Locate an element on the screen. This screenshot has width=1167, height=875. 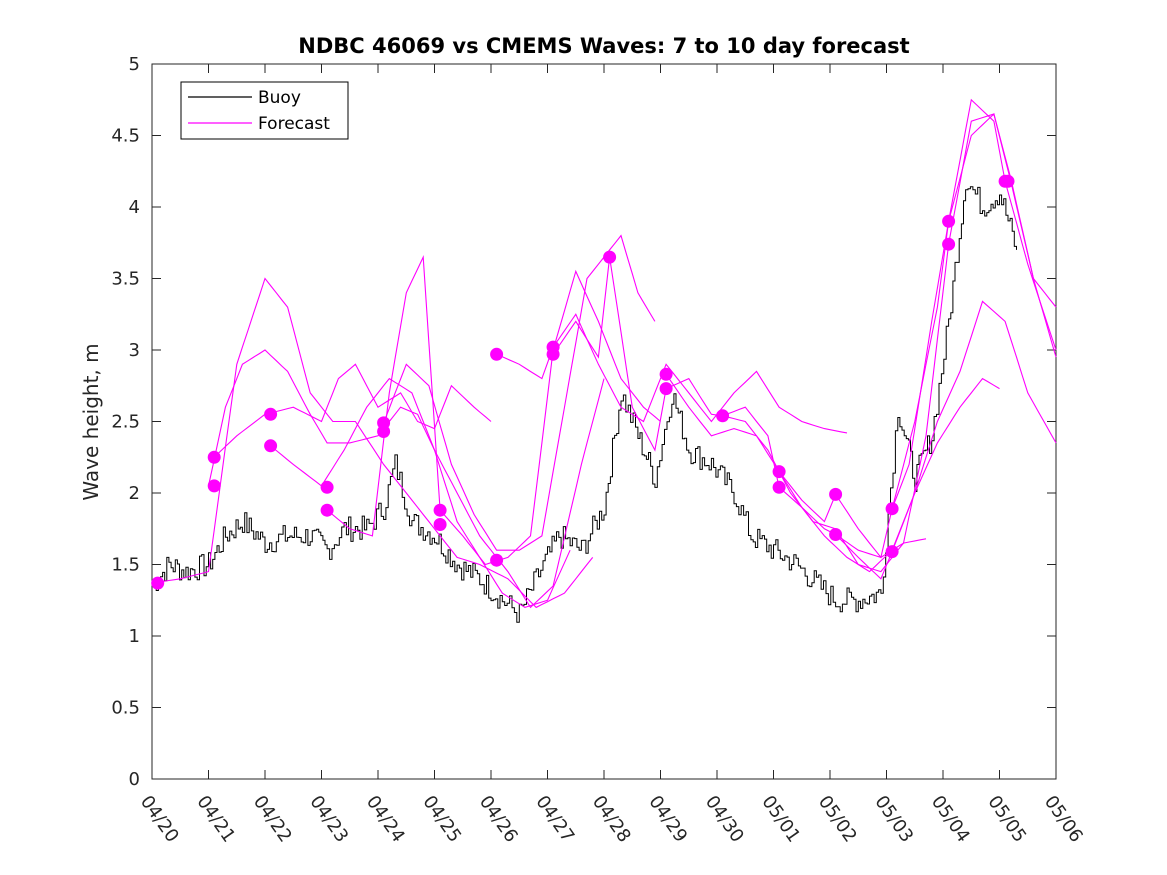
y-tick-label: 1.5 is located at coordinates (125, 565).